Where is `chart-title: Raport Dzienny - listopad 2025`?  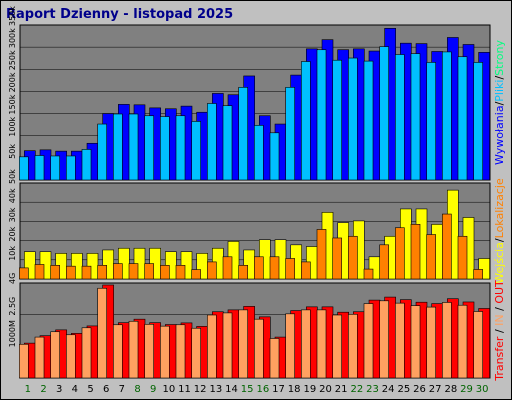 chart-title: Raport Dzienny - listopad 2025 is located at coordinates (119, 14).